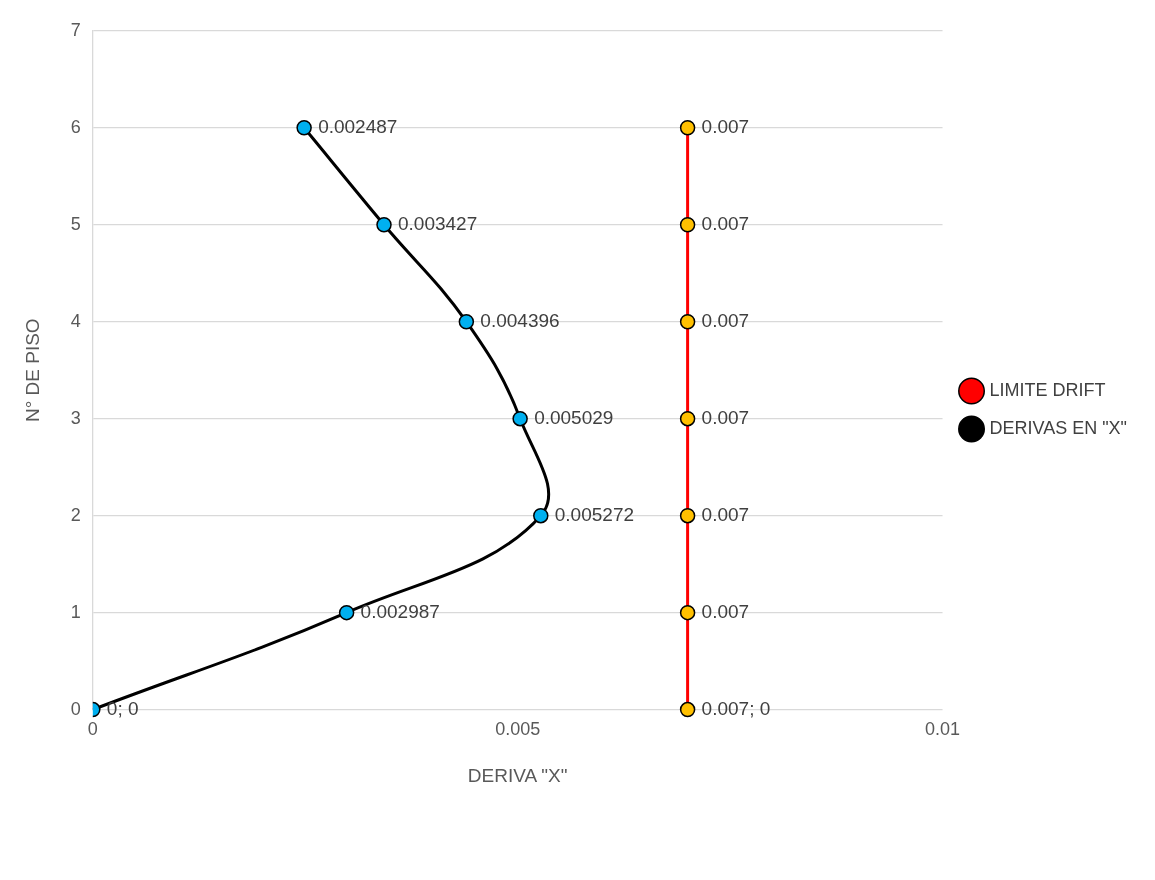  I want to click on y-tick-label: 7, so click(75, 29).